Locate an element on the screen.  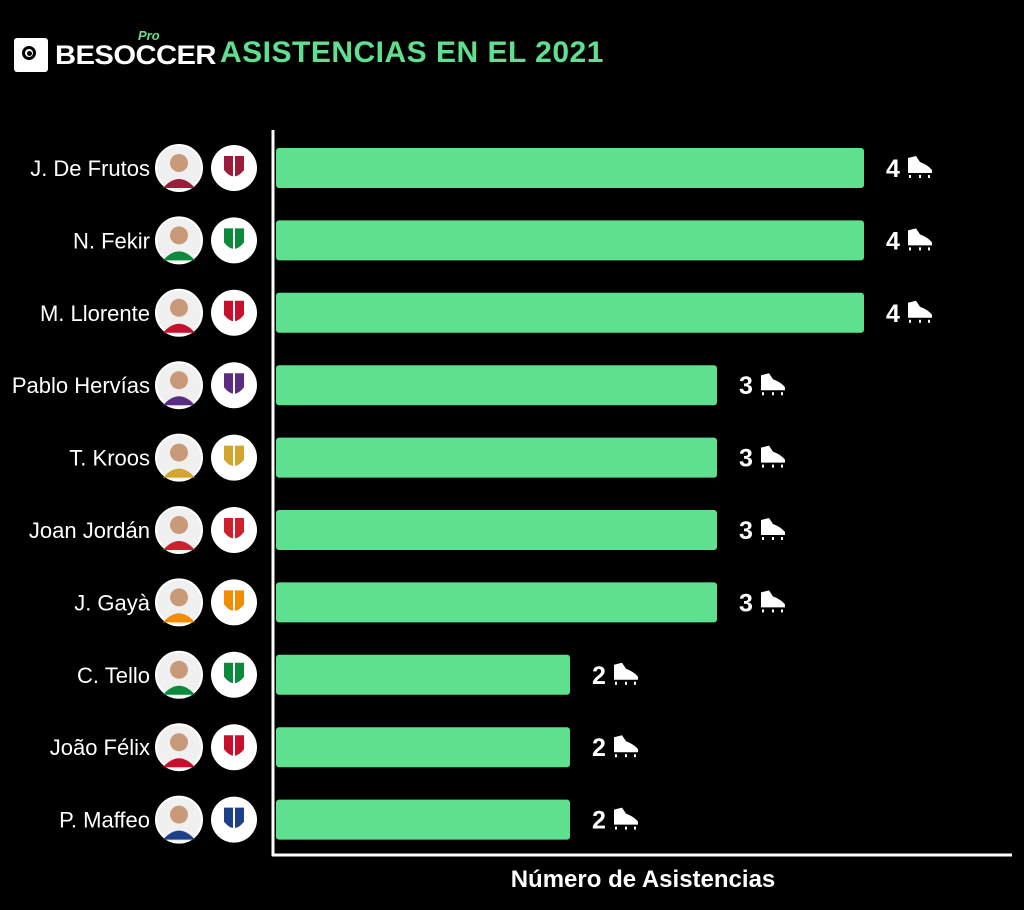
x-axis-label: Número de Asistencias is located at coordinates (643, 879).